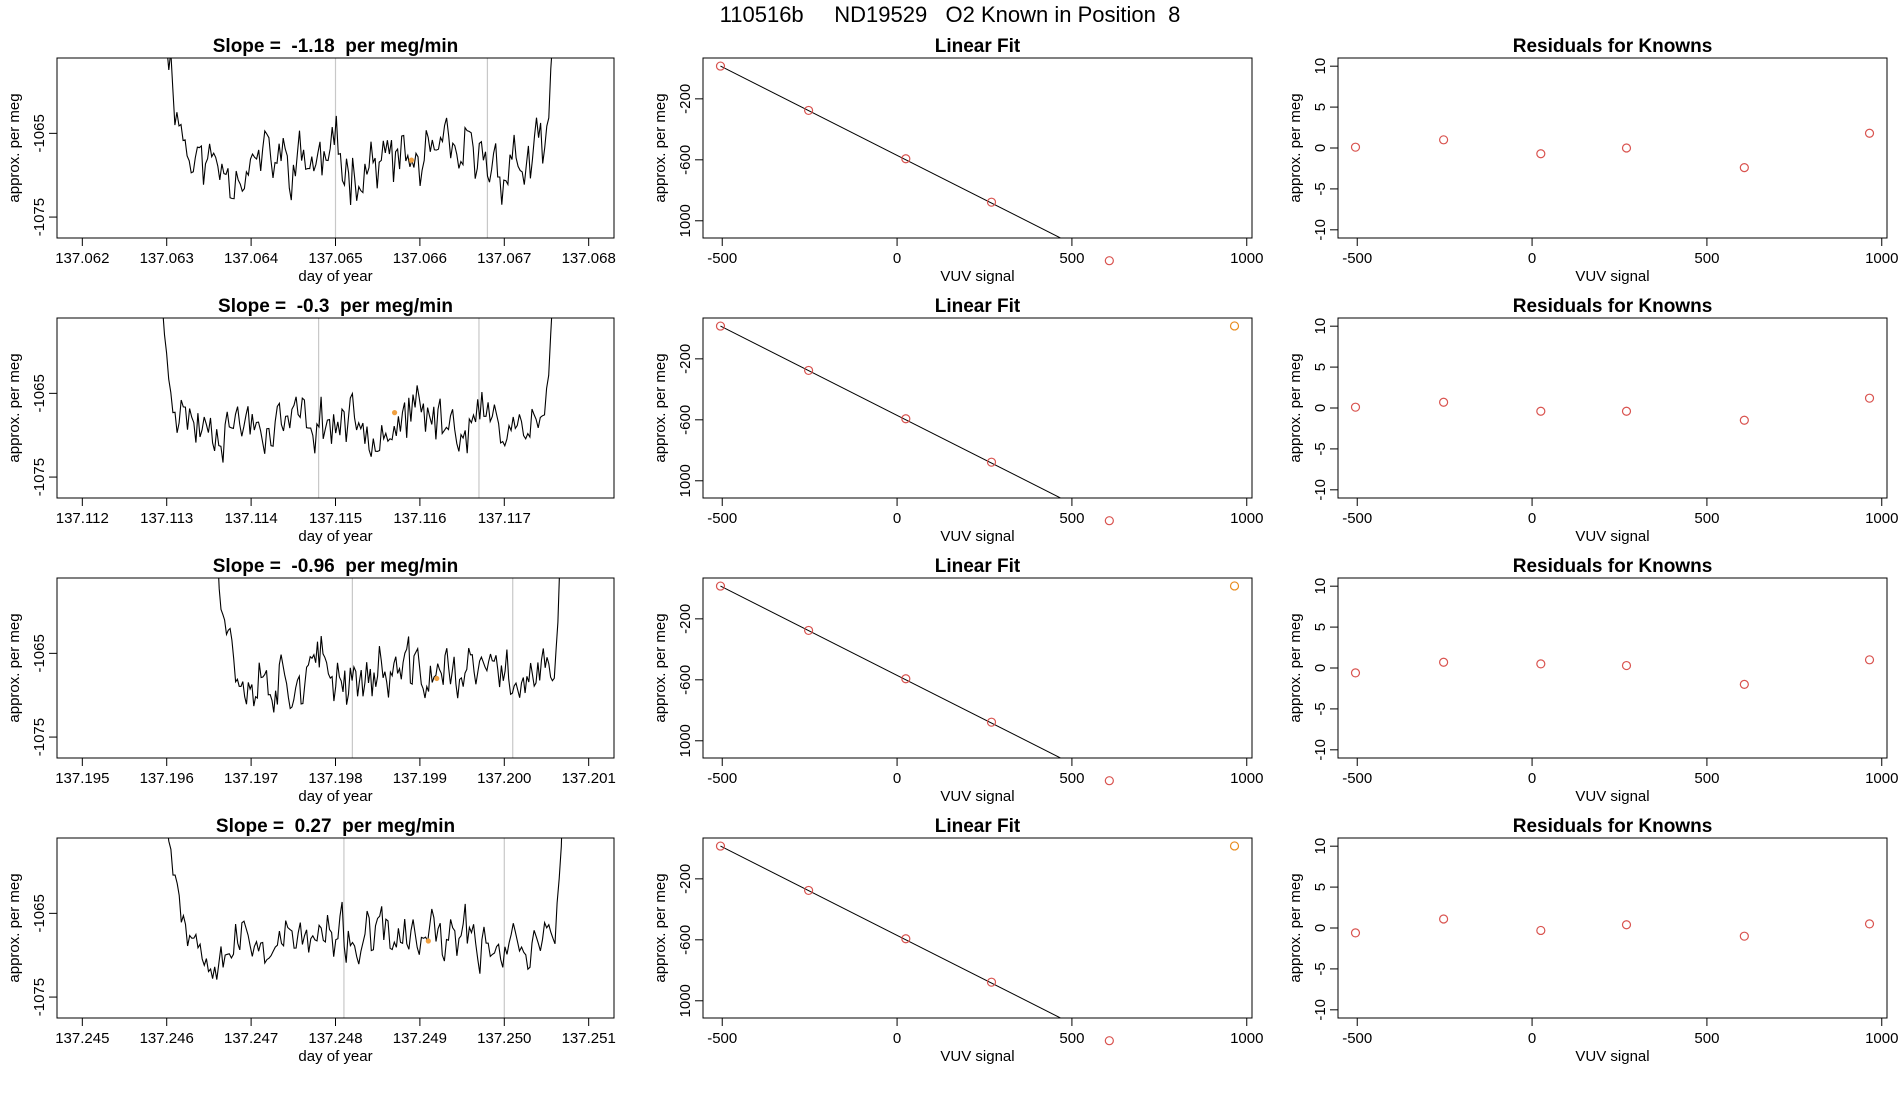 The height and width of the screenshot is (1100, 1900). I want to click on x-tick-label: 137.117, so click(504, 518).